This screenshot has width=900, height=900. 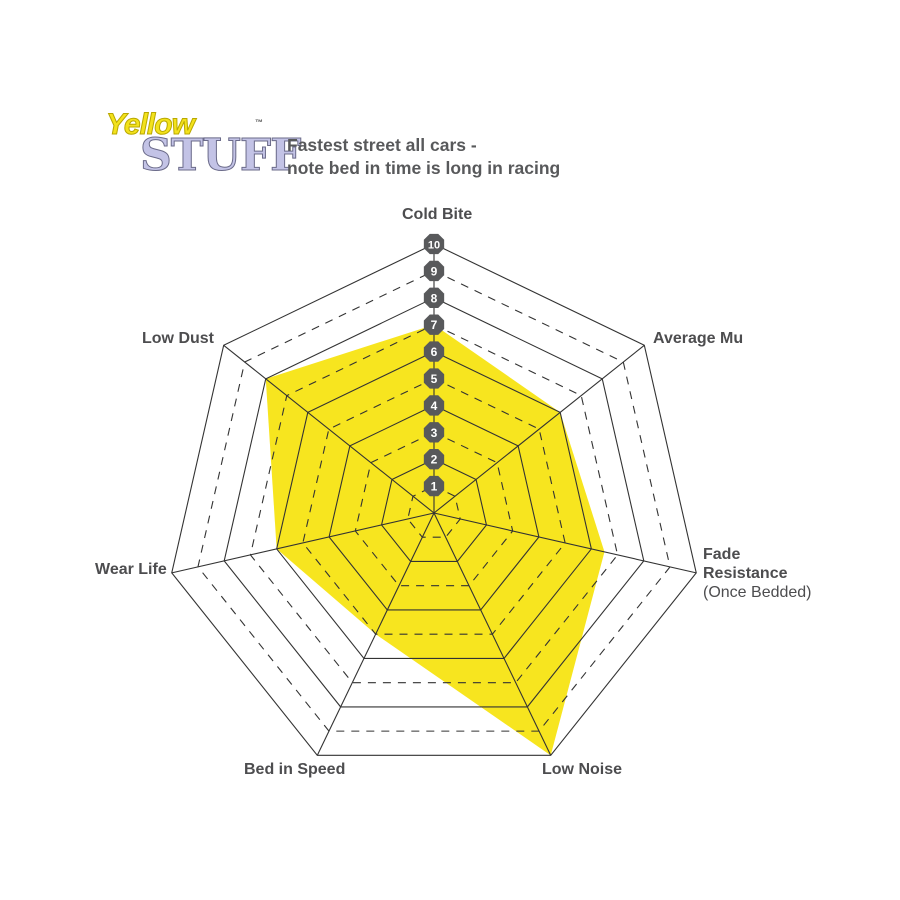 I want to click on tick-label-6: 6, so click(x=434, y=352).